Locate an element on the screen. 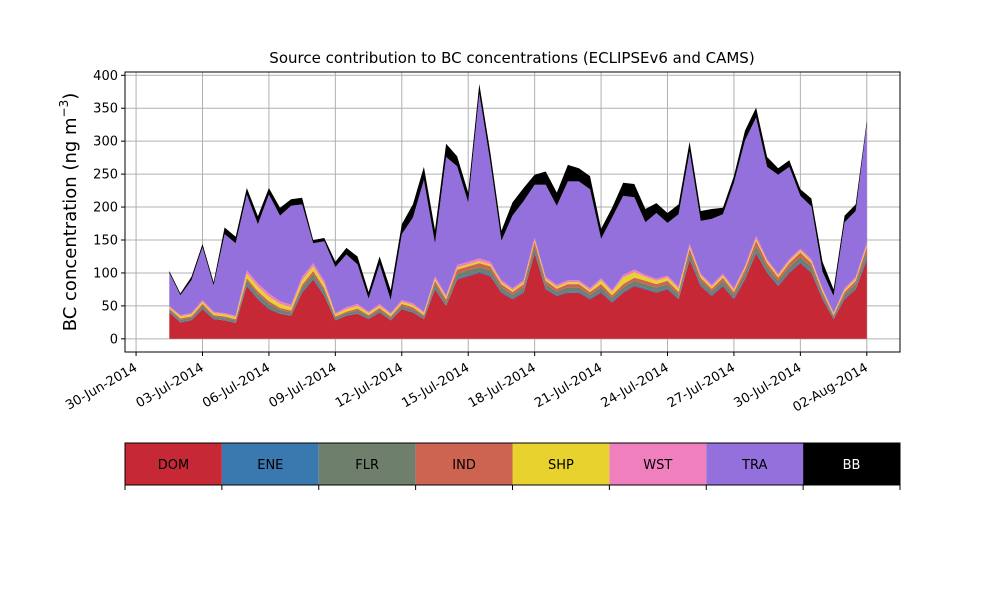  legend-label-bb: BB is located at coordinates (852, 465).